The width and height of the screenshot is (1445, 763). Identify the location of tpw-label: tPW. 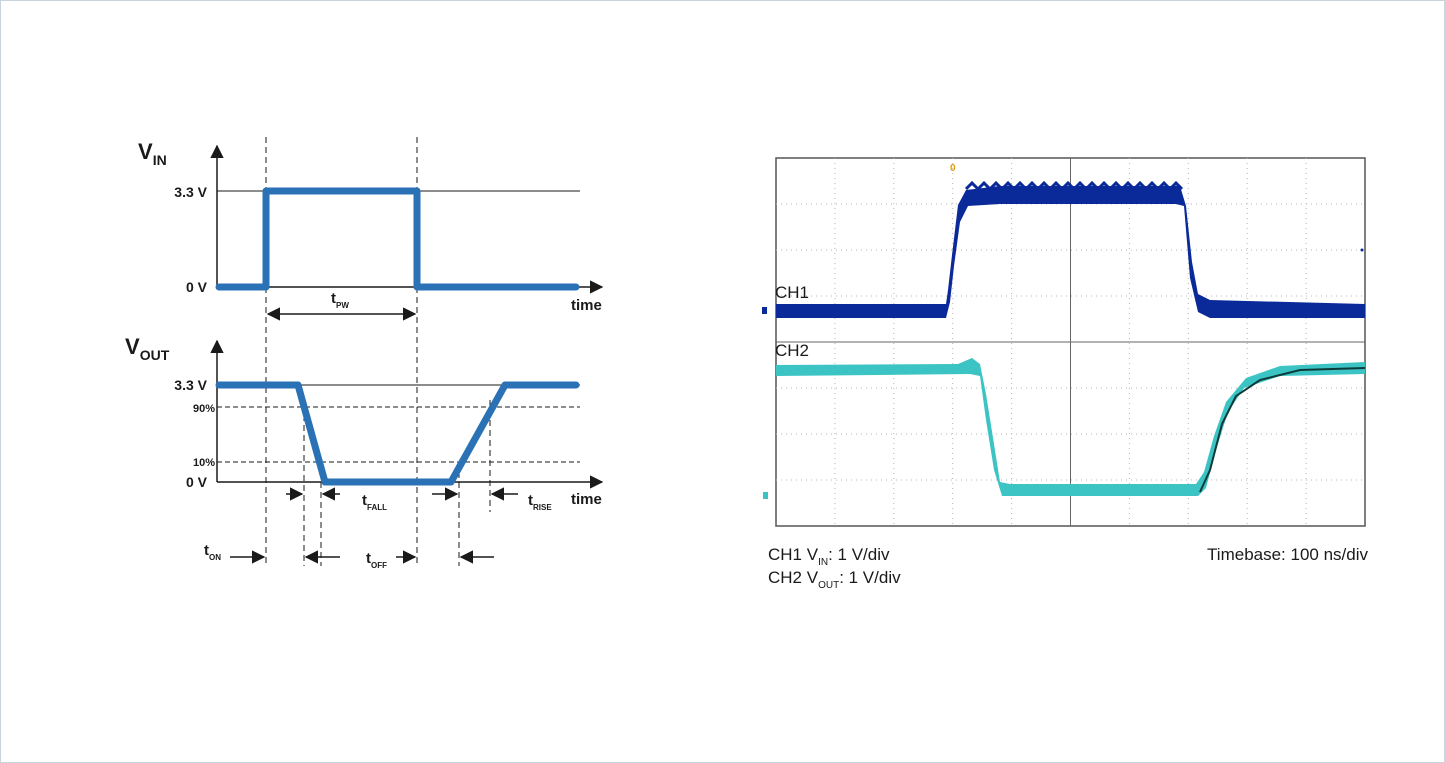
(340, 300).